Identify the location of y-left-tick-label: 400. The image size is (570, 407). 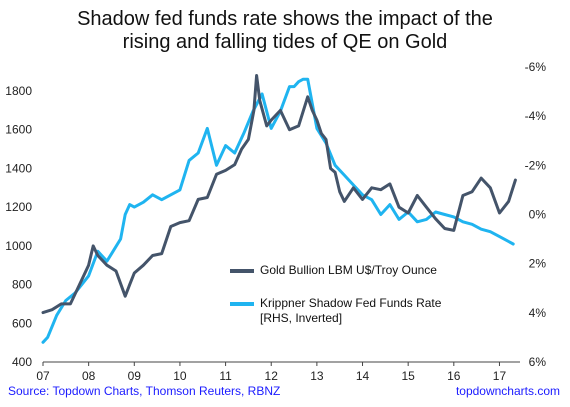
(22, 362).